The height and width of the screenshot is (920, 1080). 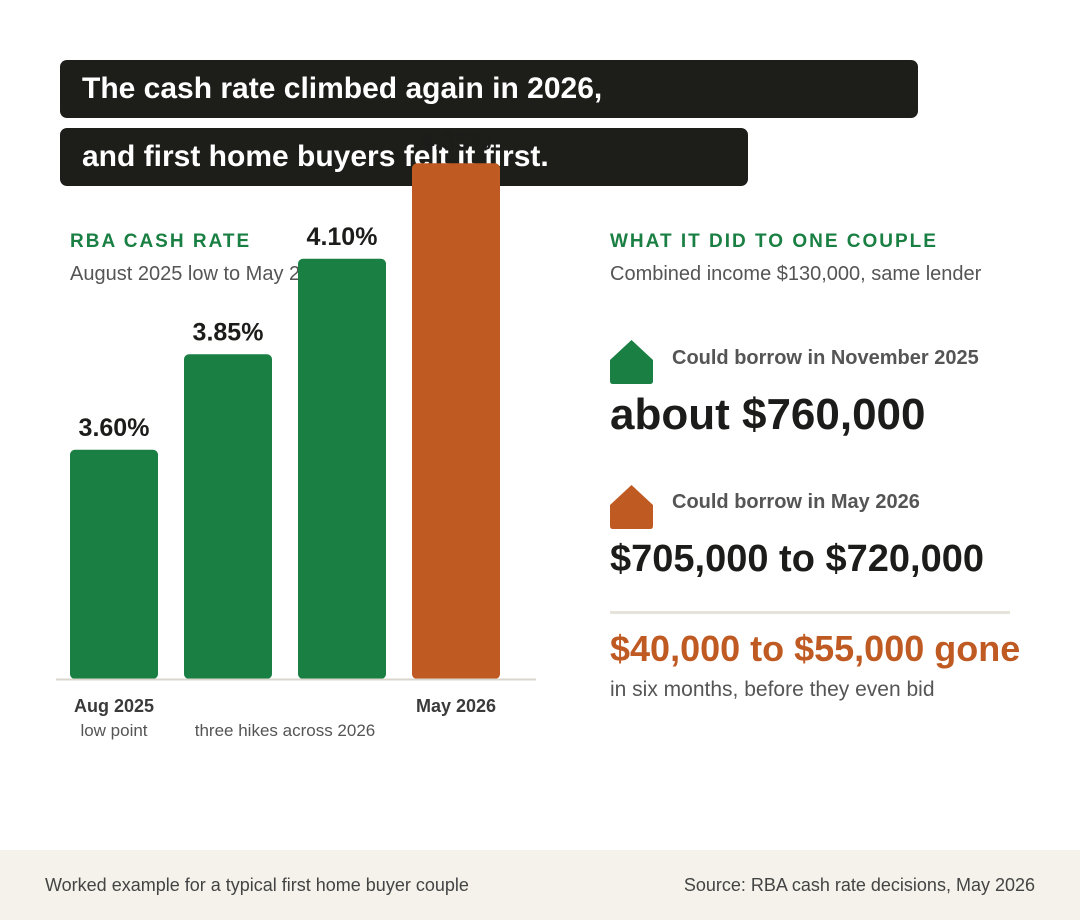 I want to click on borrow-may-2026-amount: $705,000 to $720,000, so click(x=797, y=559).